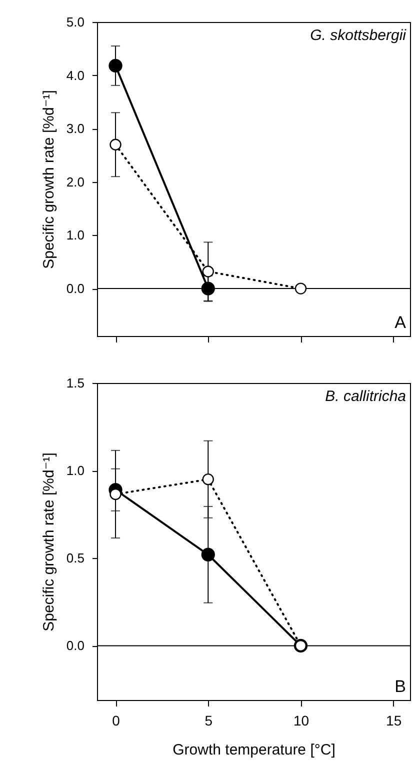 This screenshot has width=418, height=772. What do you see at coordinates (394, 720) in the screenshot?
I see `x-tick-label: 15` at bounding box center [394, 720].